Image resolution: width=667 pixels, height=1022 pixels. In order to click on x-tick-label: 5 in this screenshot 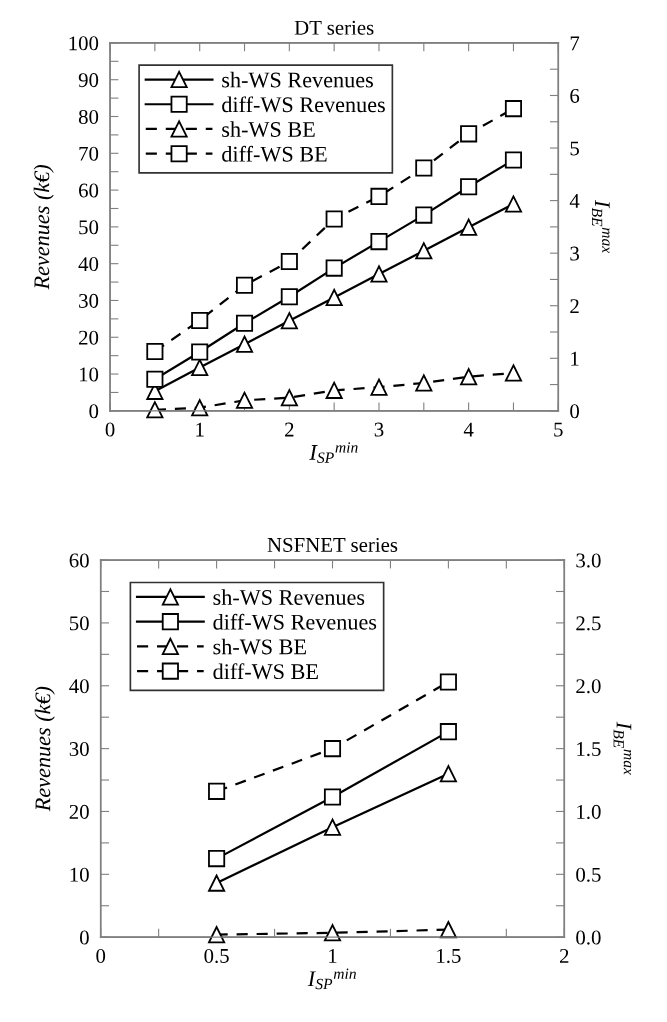, I will do `click(558, 429)`.